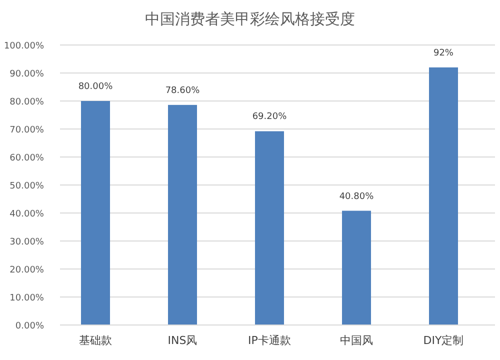  I want to click on x-tick-label: 中国风, so click(356, 340).